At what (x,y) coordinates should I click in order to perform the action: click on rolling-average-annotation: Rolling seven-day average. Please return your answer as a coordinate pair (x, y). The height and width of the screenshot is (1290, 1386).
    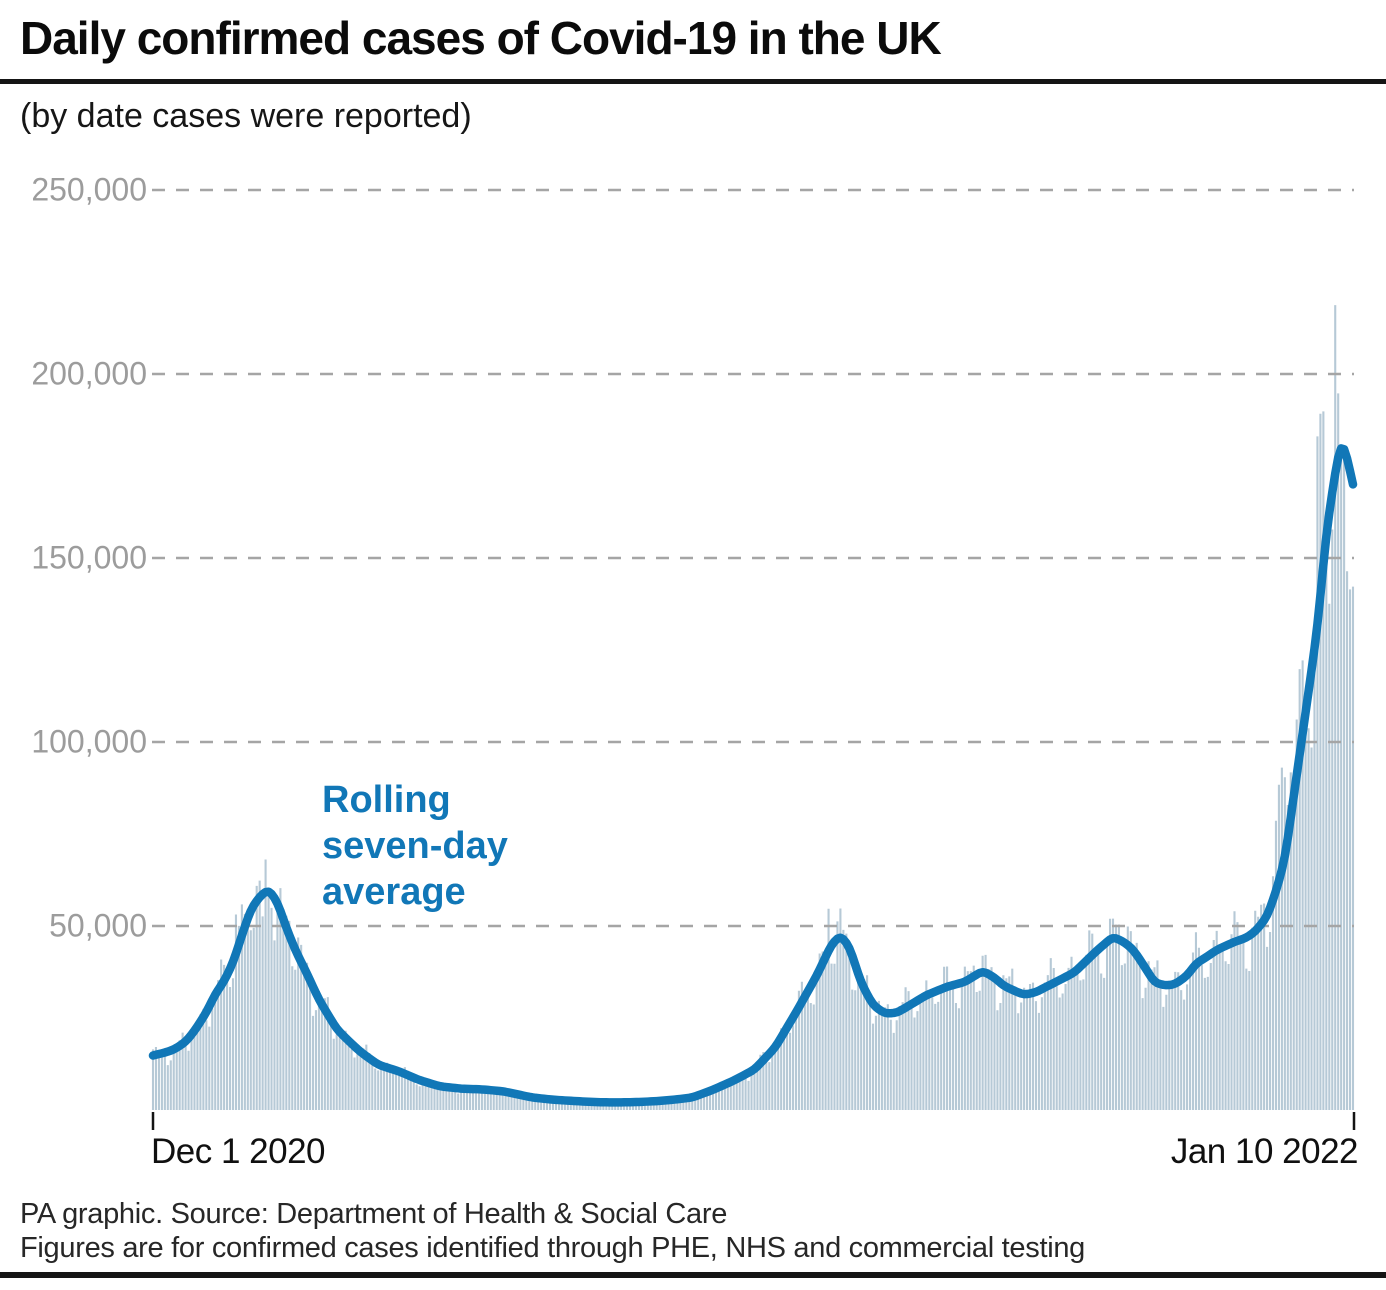
    Looking at the image, I should click on (415, 846).